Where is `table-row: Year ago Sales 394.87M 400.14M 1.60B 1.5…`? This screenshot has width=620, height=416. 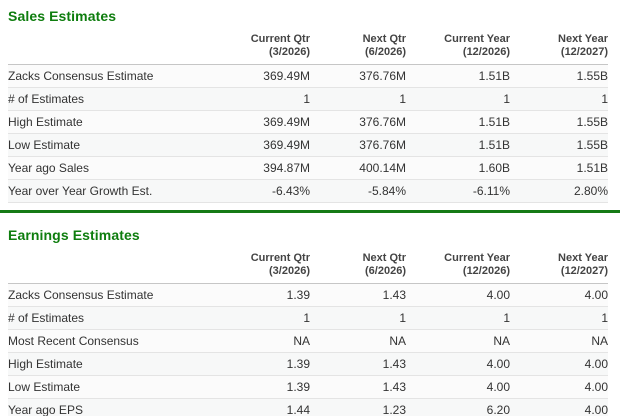 table-row: Year ago Sales 394.87M 400.14M 1.60B 1.5… is located at coordinates (308, 168).